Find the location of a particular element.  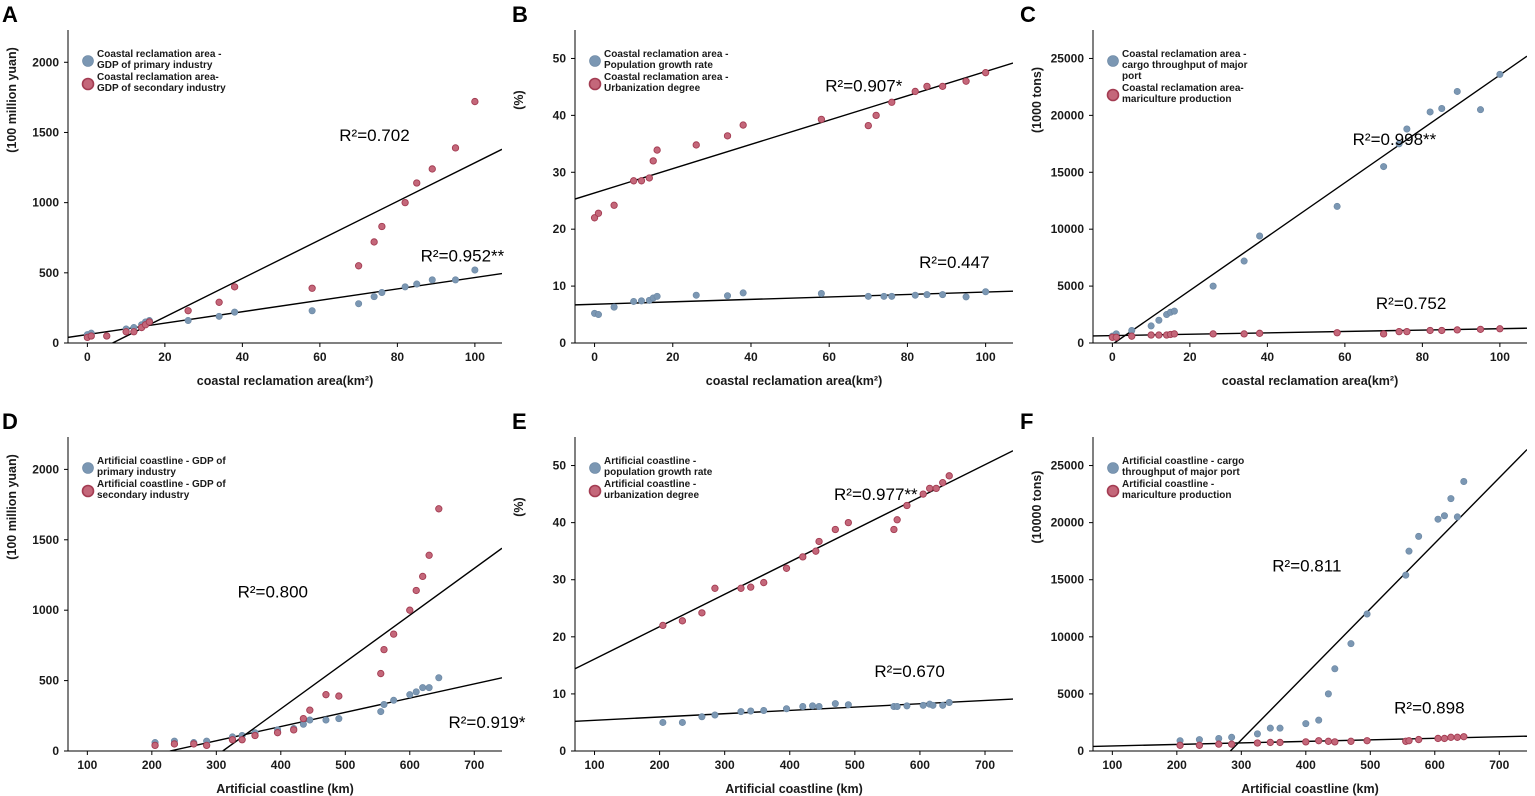

r-squared-label: R²=0.898 is located at coordinates (1429, 707).